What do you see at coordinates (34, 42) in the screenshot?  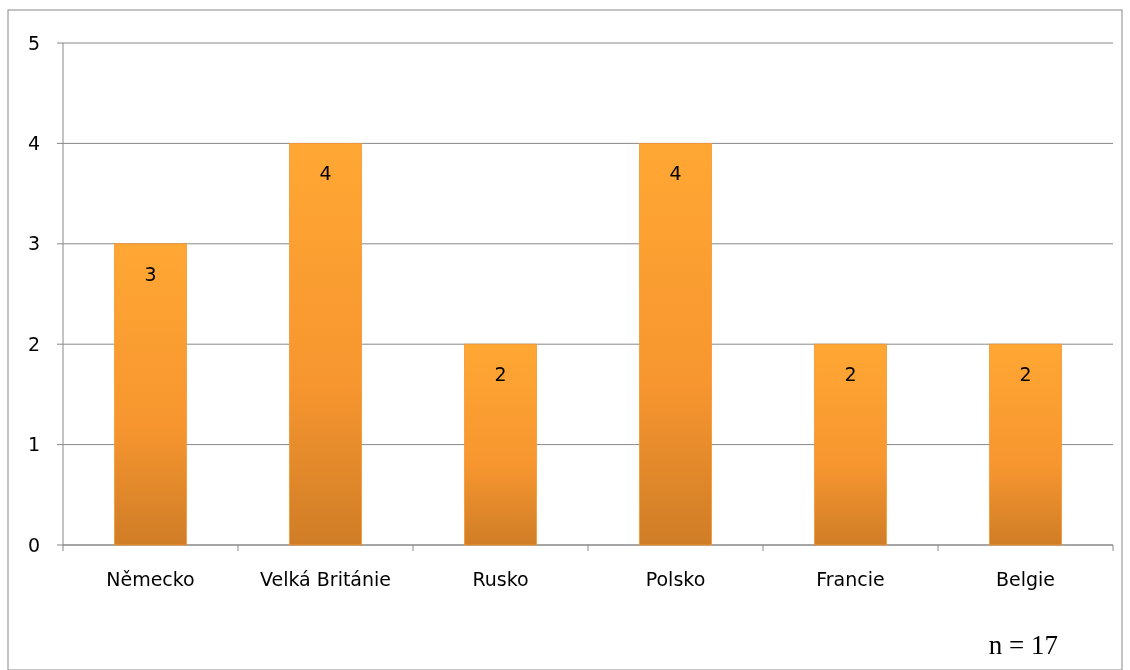 I see `y-tick-label: 5` at bounding box center [34, 42].